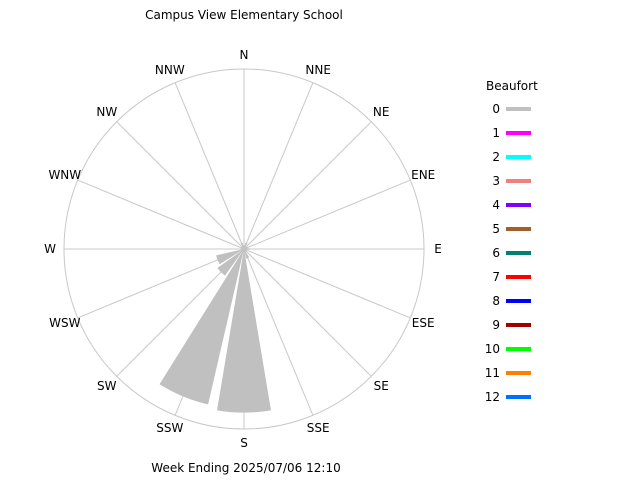 Image resolution: width=640 pixels, height=480 pixels. Describe the element at coordinates (278, 332) in the screenshot. I see `spoke-sse` at that location.